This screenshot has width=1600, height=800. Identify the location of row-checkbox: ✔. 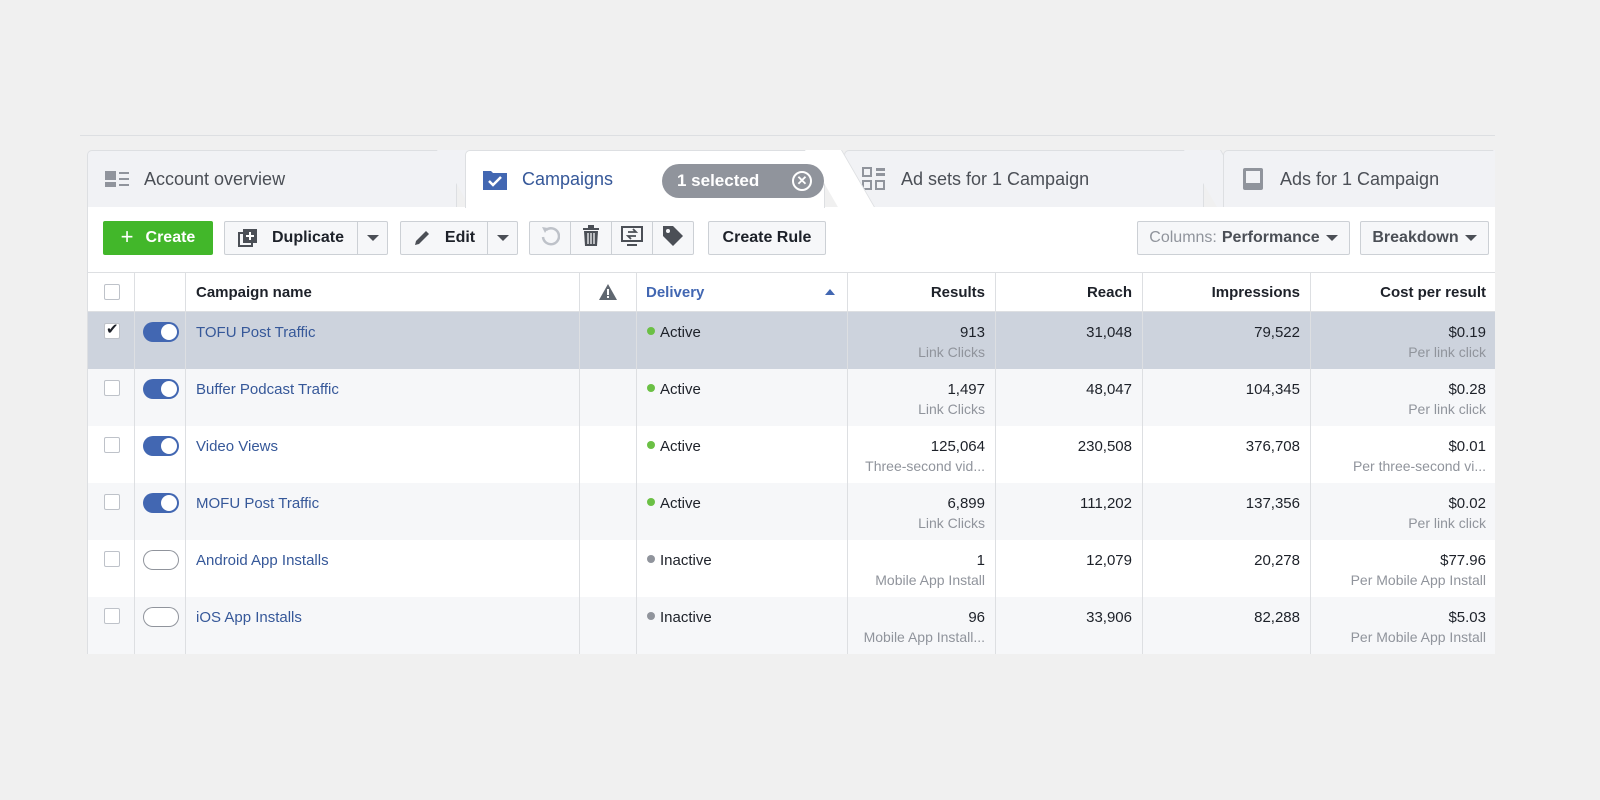
(112, 330).